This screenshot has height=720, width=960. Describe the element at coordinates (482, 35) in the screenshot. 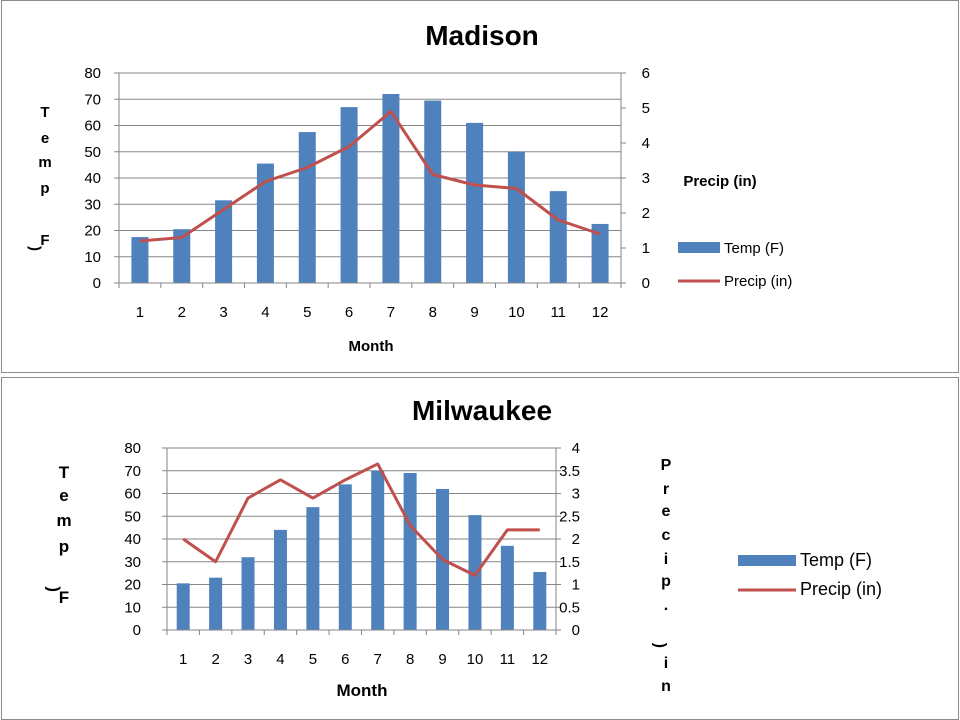

I see `chart-title: Madison` at that location.